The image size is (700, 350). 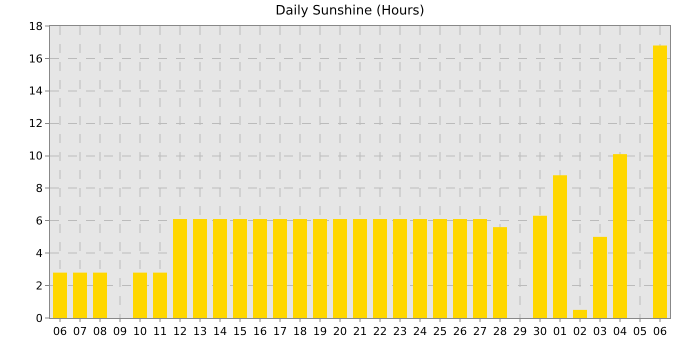 I want to click on y-tick-label: 14, so click(x=35, y=91).